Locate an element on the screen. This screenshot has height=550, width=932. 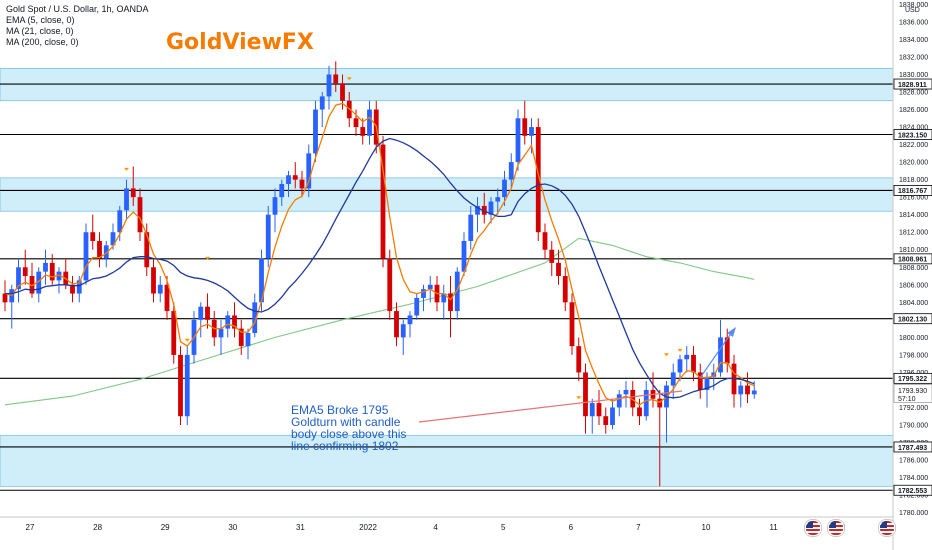
price-level-tag-text: 1823.150 is located at coordinates (912, 135).